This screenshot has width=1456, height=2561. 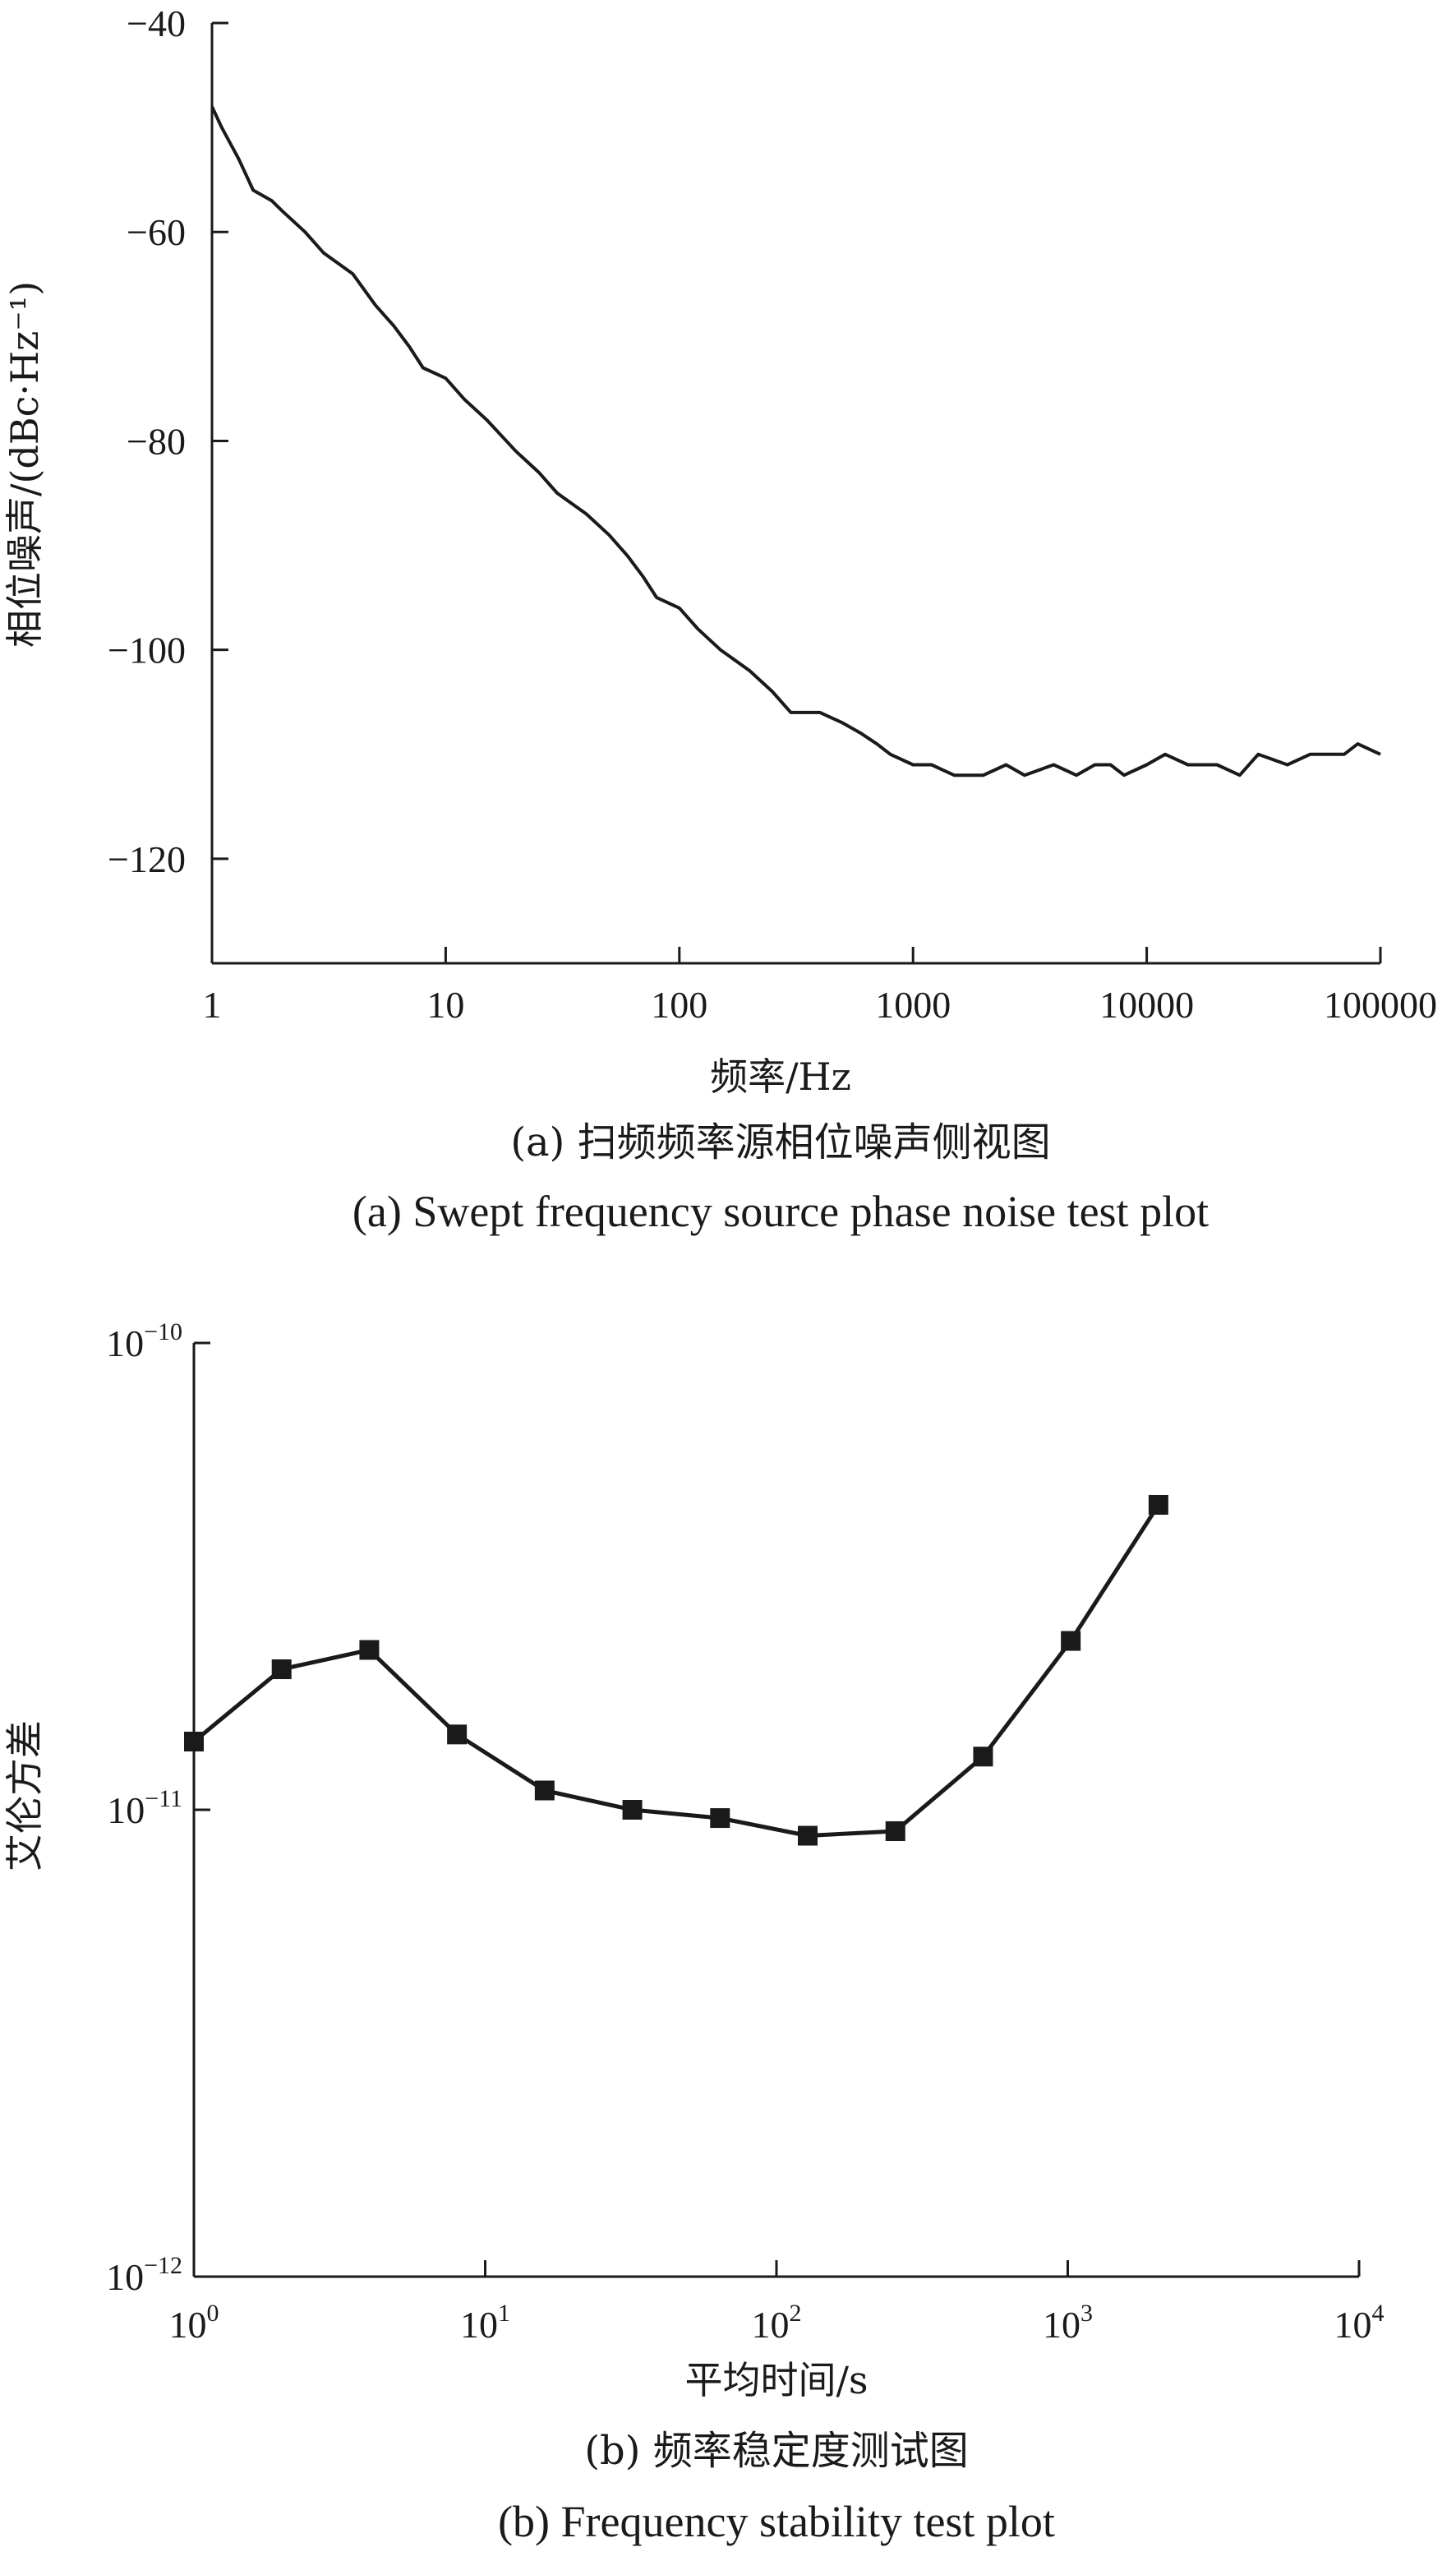 What do you see at coordinates (194, 2323) in the screenshot?
I see `frequency-stability-x-tick-label: 10⁰` at bounding box center [194, 2323].